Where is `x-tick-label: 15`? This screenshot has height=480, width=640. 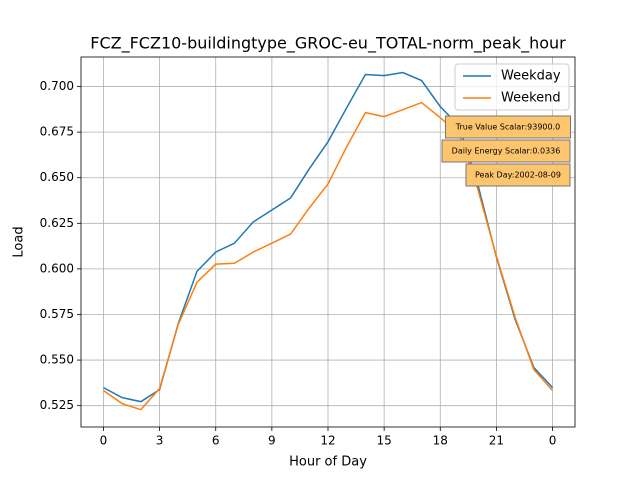 x-tick-label: 15 is located at coordinates (383, 441).